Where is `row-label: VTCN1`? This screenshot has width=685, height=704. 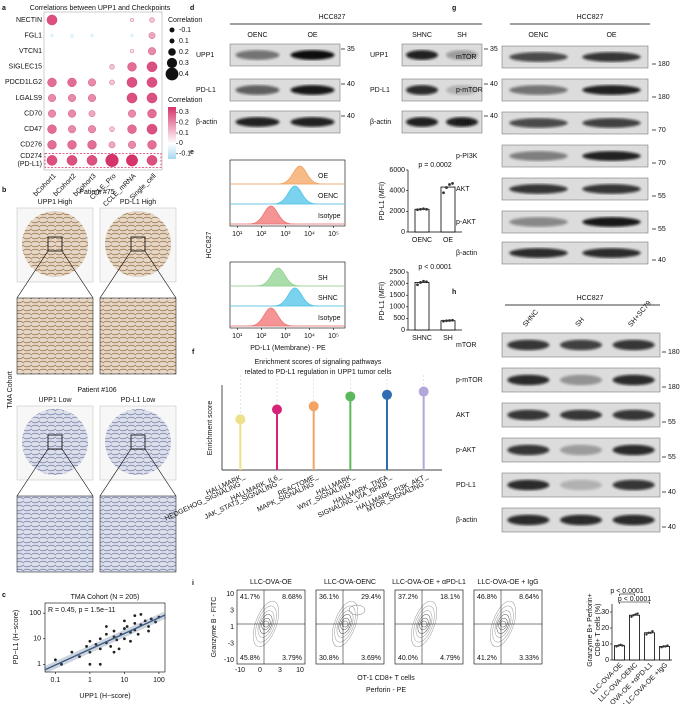
row-label: VTCN1 is located at coordinates (30, 51).